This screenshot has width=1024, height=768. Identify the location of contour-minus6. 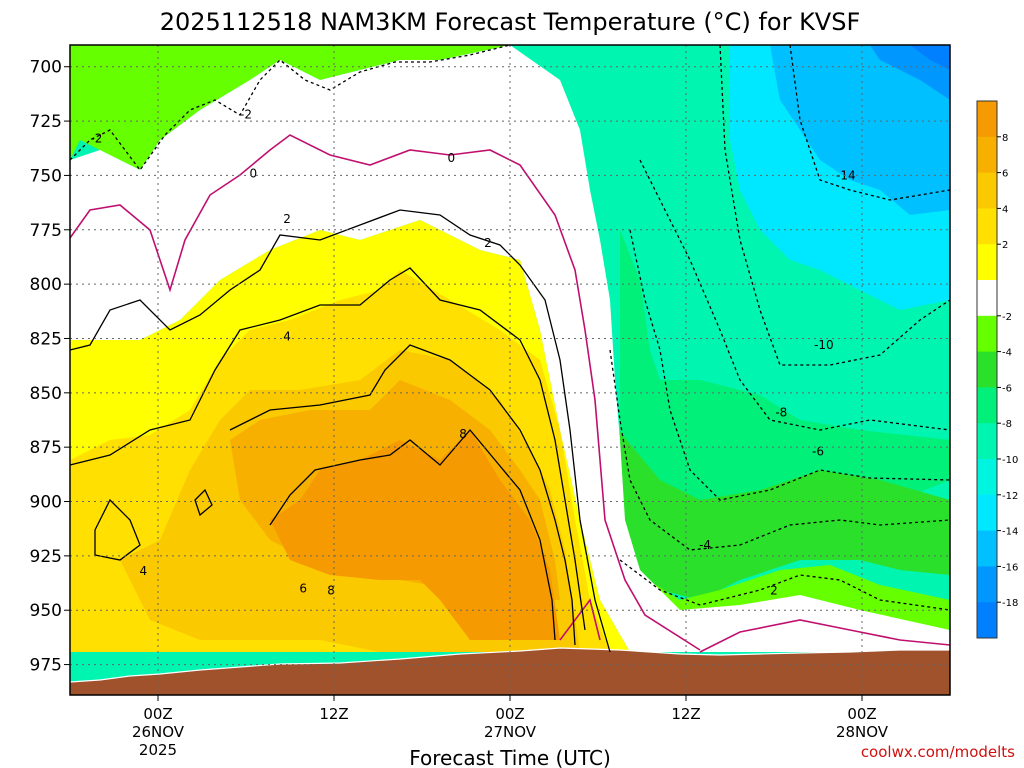
(790, 365).